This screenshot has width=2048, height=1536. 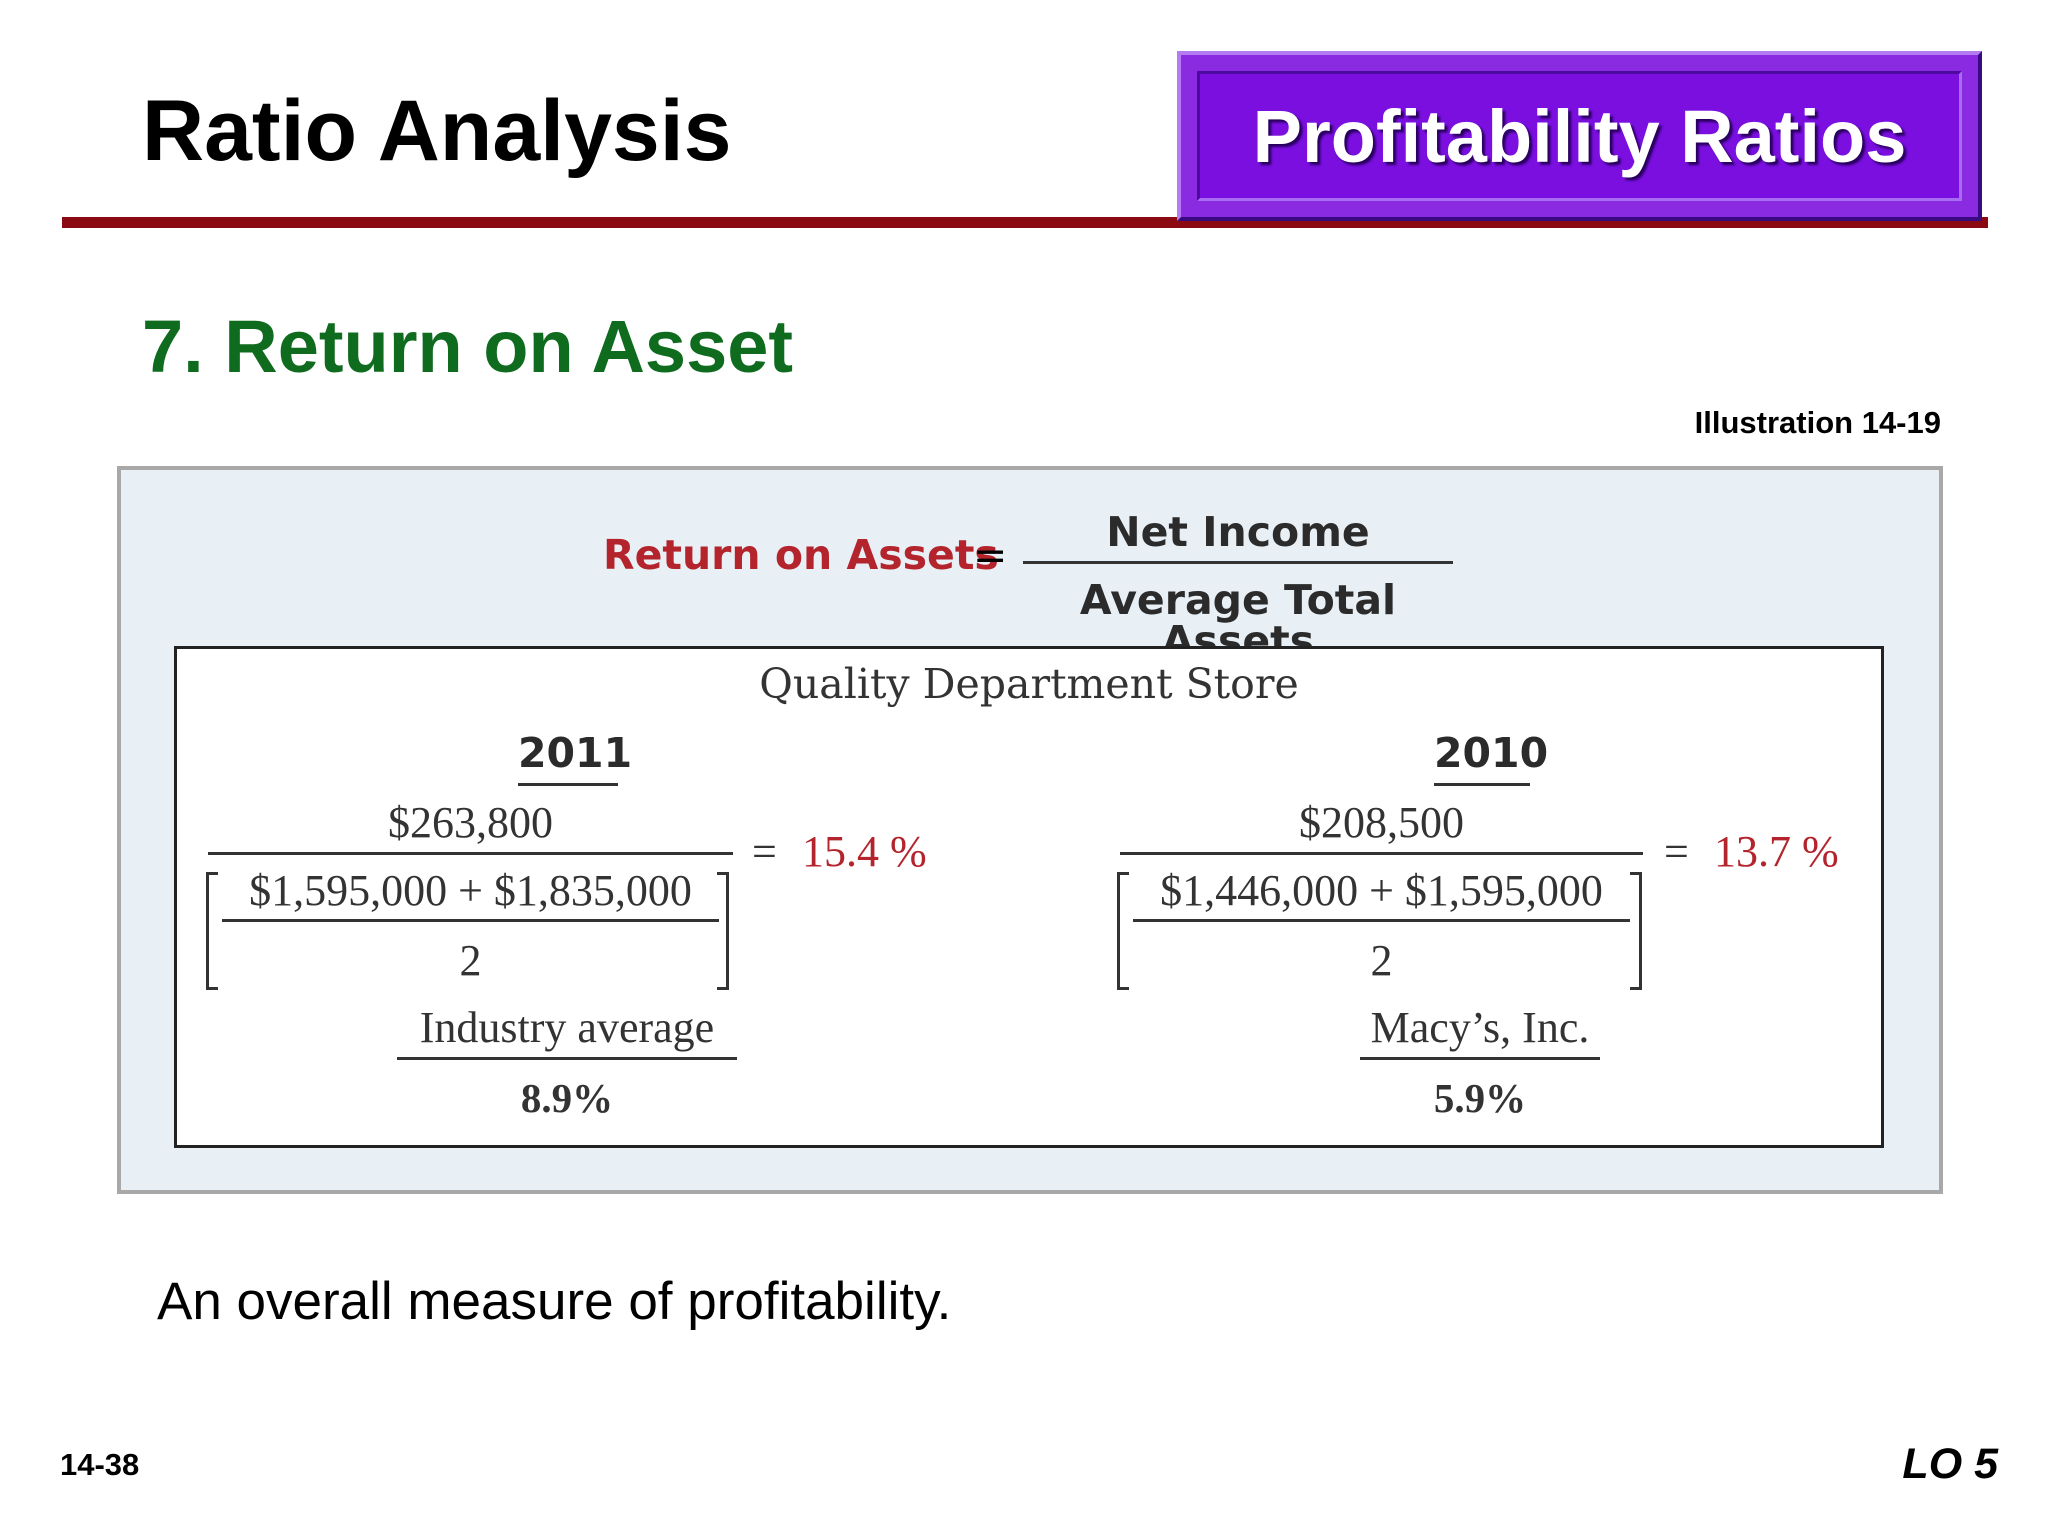 What do you see at coordinates (1238, 562) in the screenshot?
I see `formula-fraction-line` at bounding box center [1238, 562].